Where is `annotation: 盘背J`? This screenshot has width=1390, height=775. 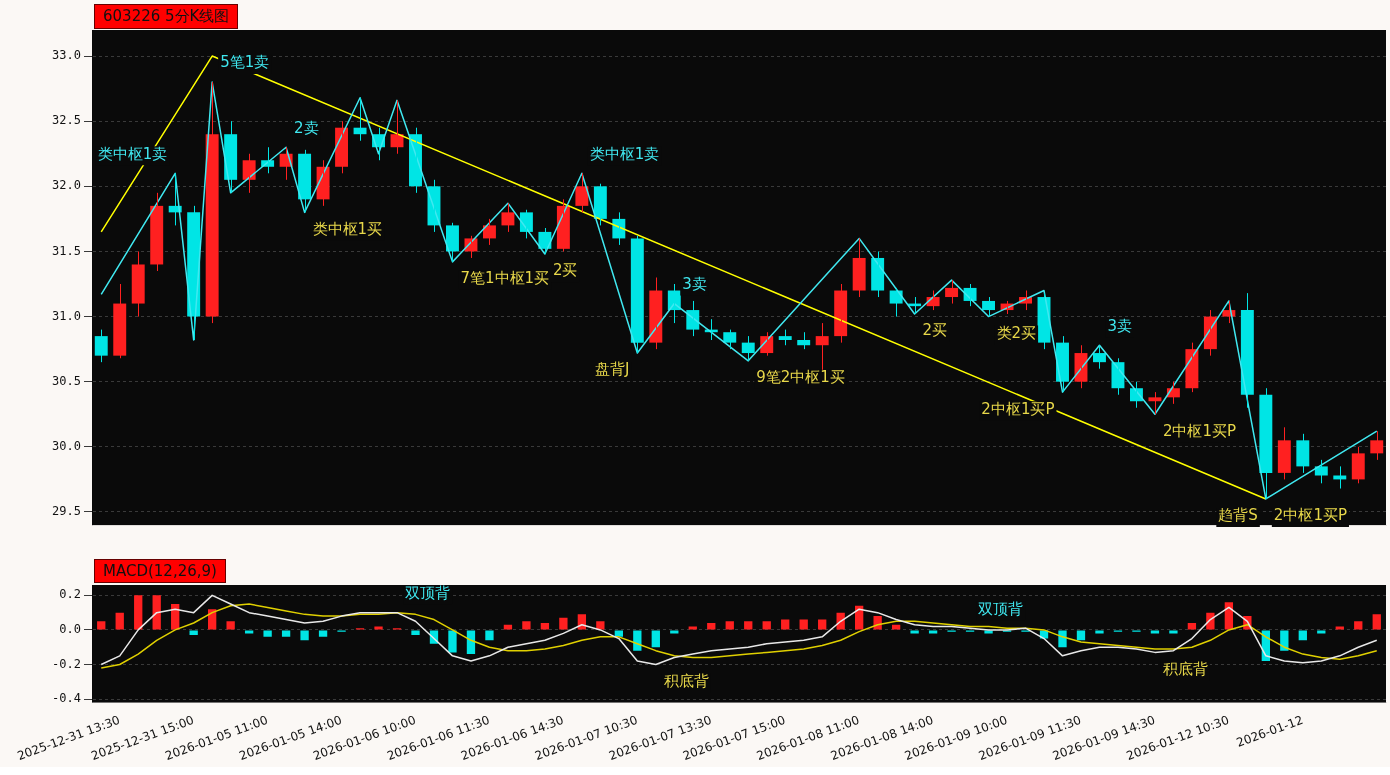 annotation: 盘背J is located at coordinates (612, 369).